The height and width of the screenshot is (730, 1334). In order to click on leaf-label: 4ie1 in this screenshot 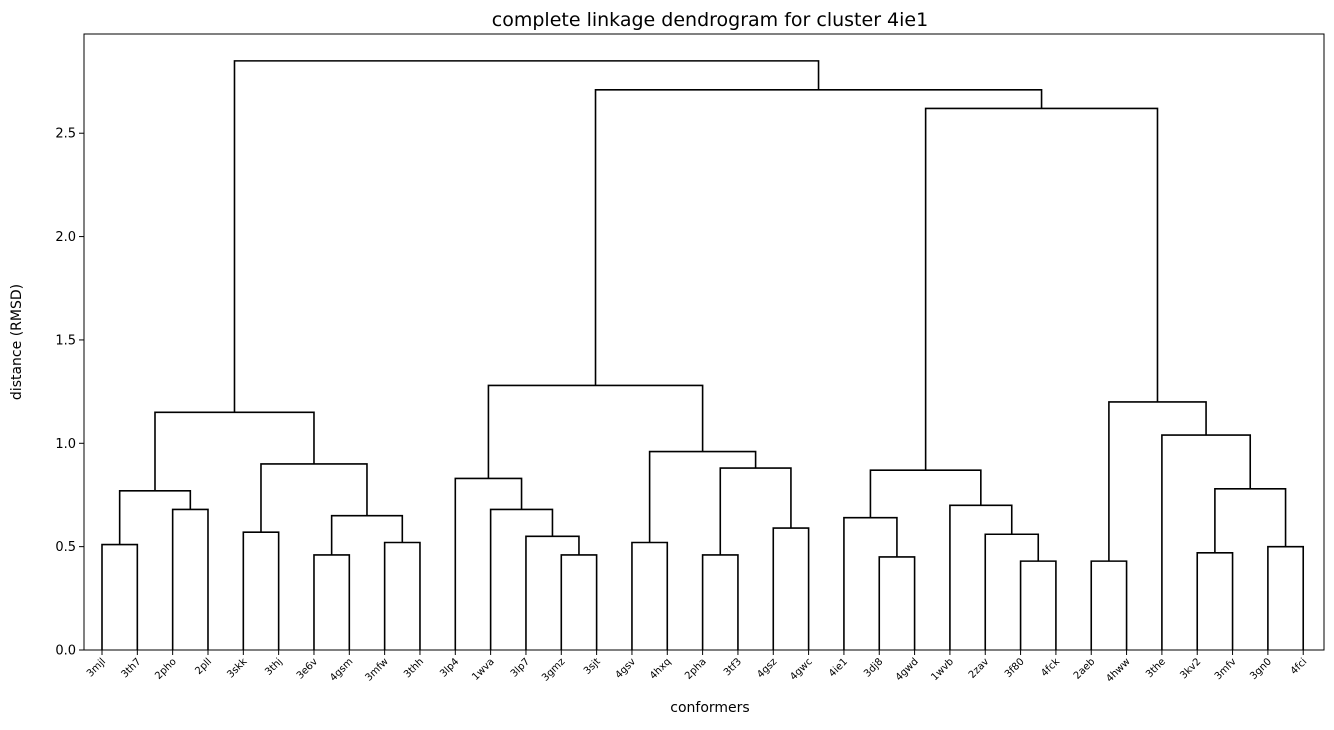, I will do `click(838, 667)`.